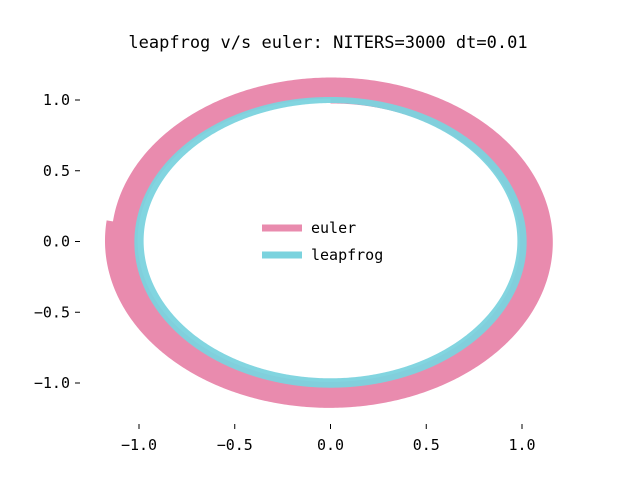  What do you see at coordinates (333, 228) in the screenshot?
I see `legend-label-euler: euler` at bounding box center [333, 228].